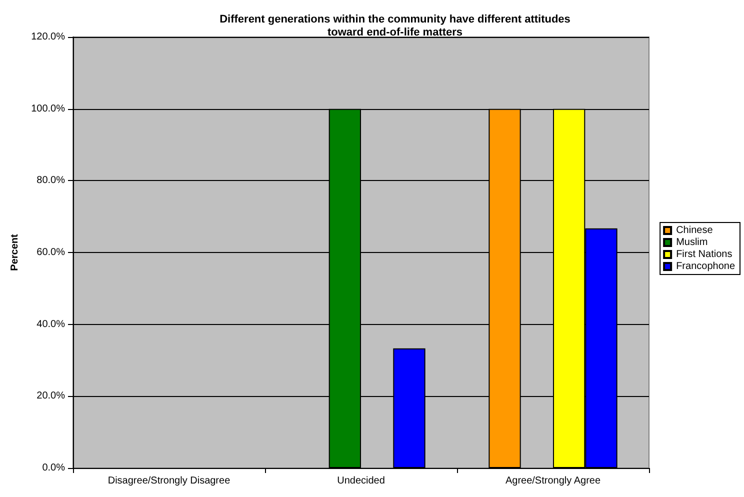 Image resolution: width=744 pixels, height=497 pixels. Describe the element at coordinates (706, 266) in the screenshot. I see `legend-label: Francophone` at that location.